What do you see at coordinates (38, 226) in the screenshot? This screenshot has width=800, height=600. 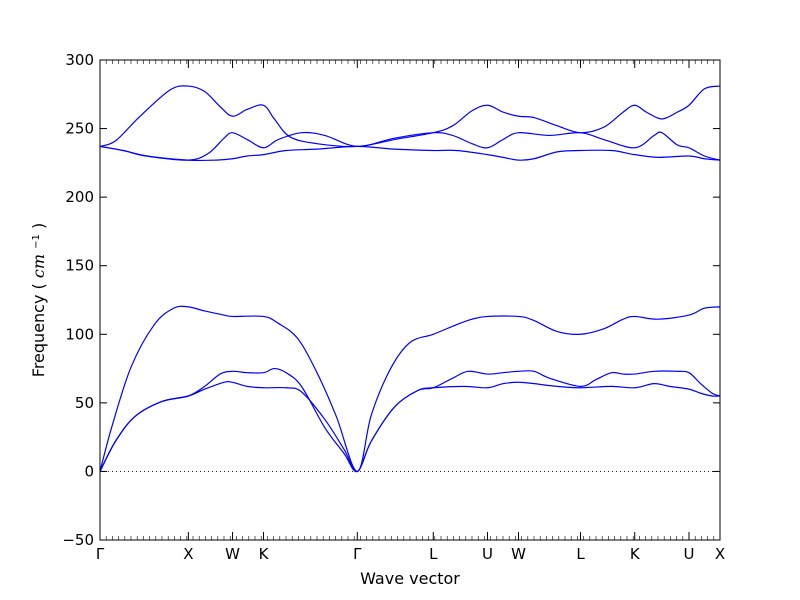 I see `y-axis-label-paren-close: )` at bounding box center [38, 226].